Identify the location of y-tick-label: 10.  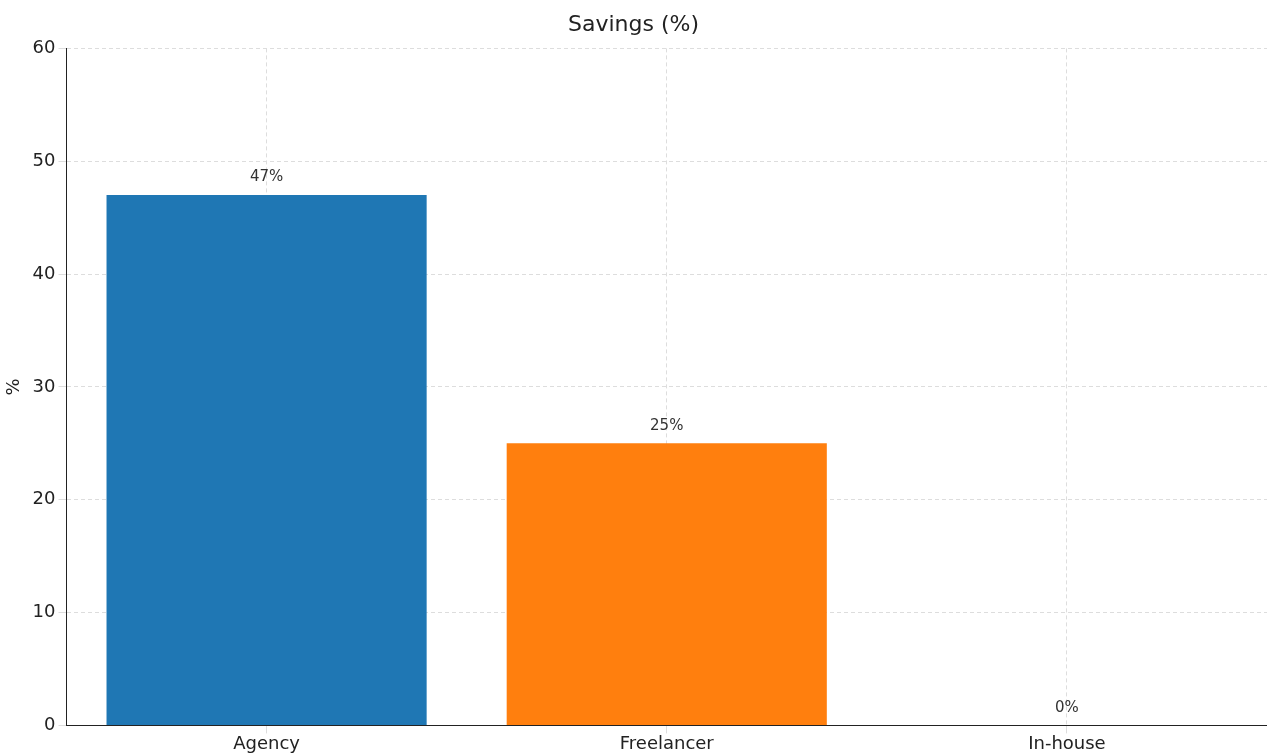
(44, 611).